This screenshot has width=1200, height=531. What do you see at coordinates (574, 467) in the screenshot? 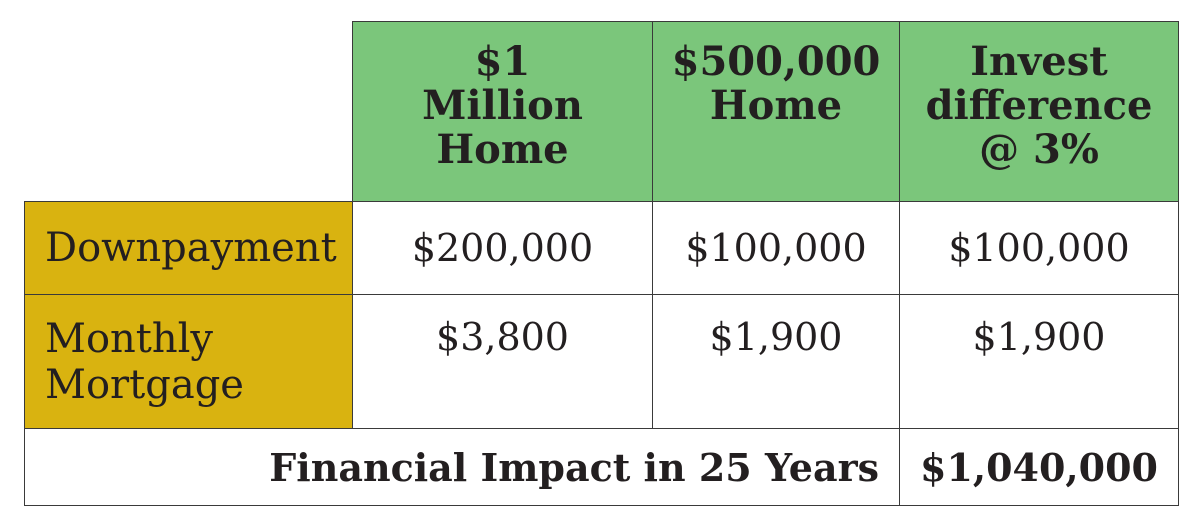
I see `footer-label-text: Financial Impact in 25 Years` at bounding box center [574, 467].